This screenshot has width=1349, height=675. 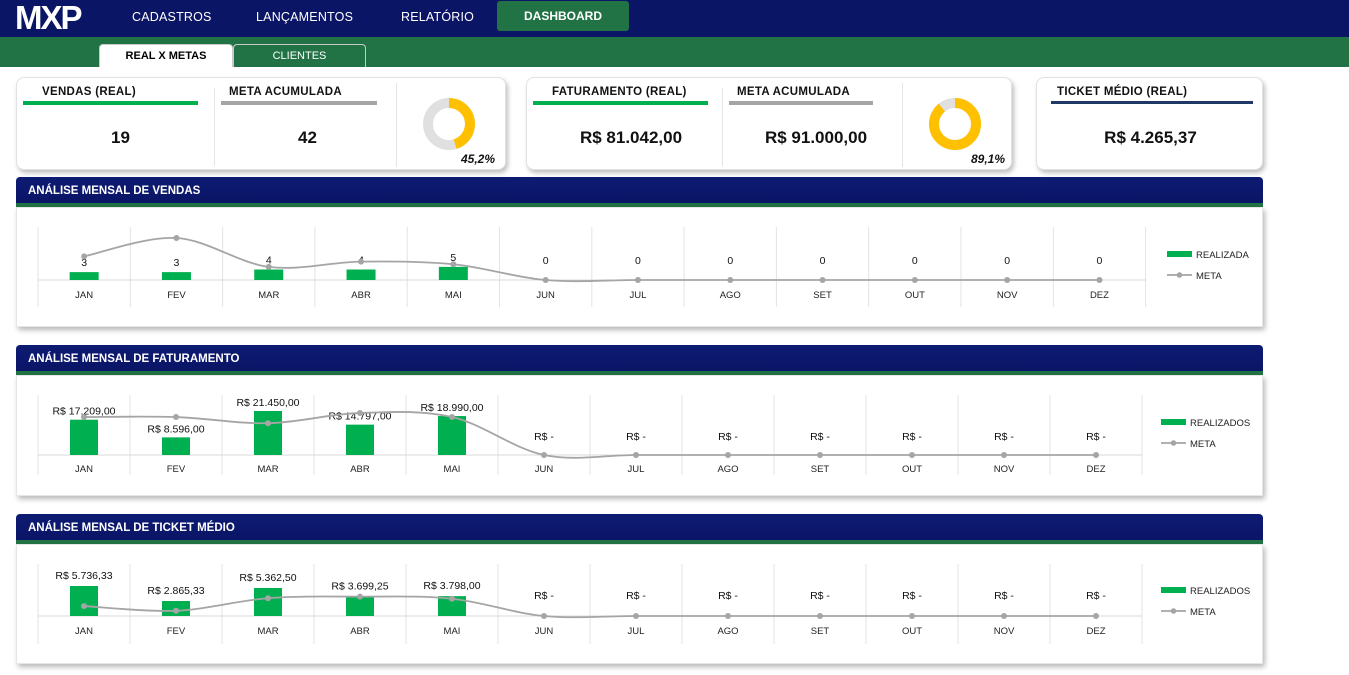 I want to click on legend-line-marker, so click(x=1173, y=611).